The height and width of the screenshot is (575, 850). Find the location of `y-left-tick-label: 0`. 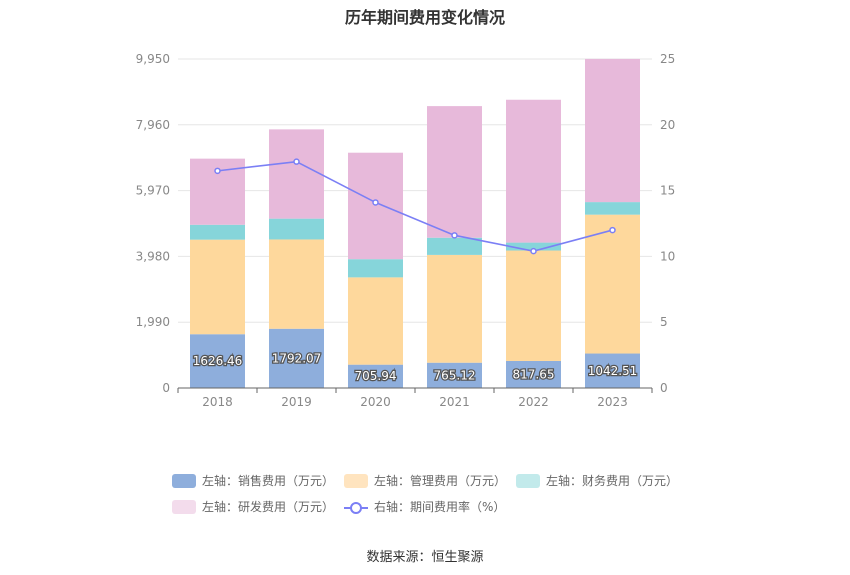

y-left-tick-label: 0 is located at coordinates (166, 388).